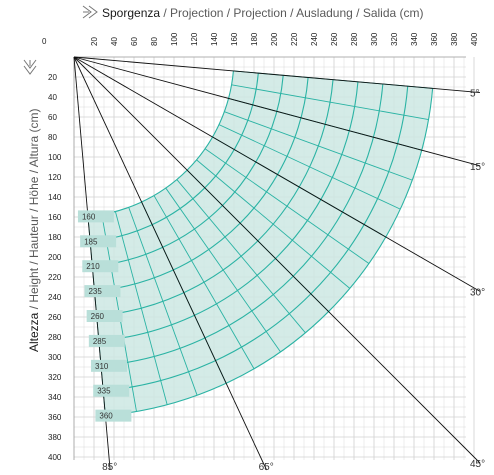 The height and width of the screenshot is (475, 494). I want to click on x-tick-label: 360, so click(434, 39).